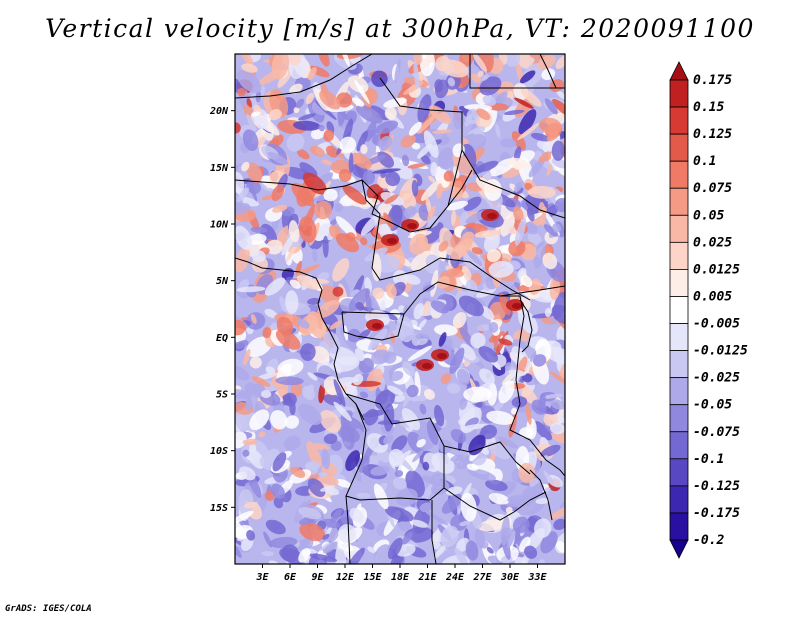 The height and width of the screenshot is (618, 800). I want to click on colorbar-label: -0.025, so click(716, 378).